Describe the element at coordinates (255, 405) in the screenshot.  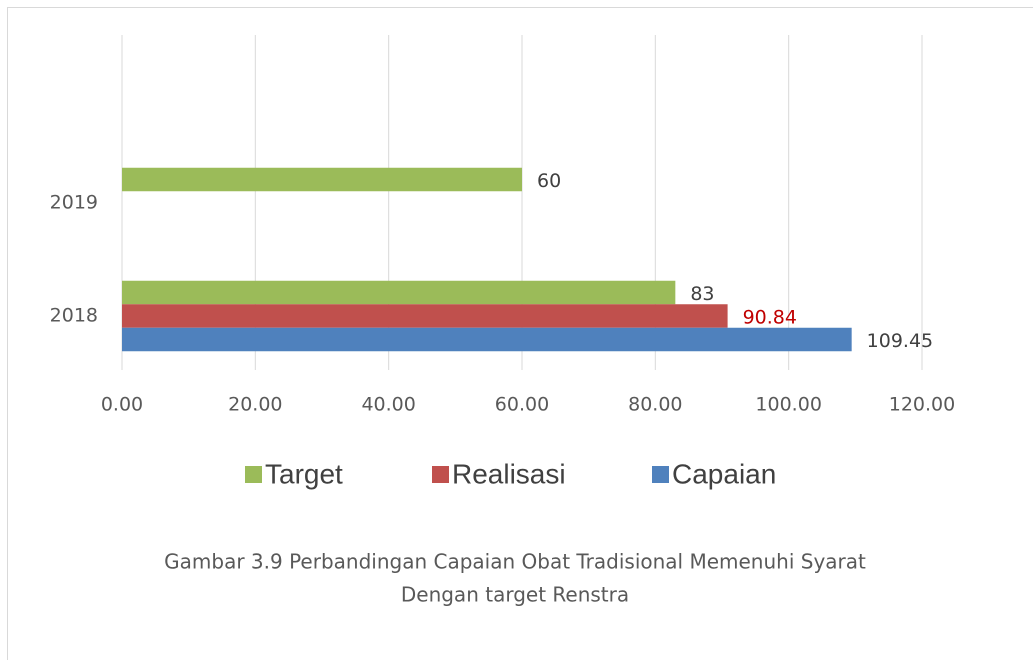
I see `x-tick-label: 20.00` at that location.